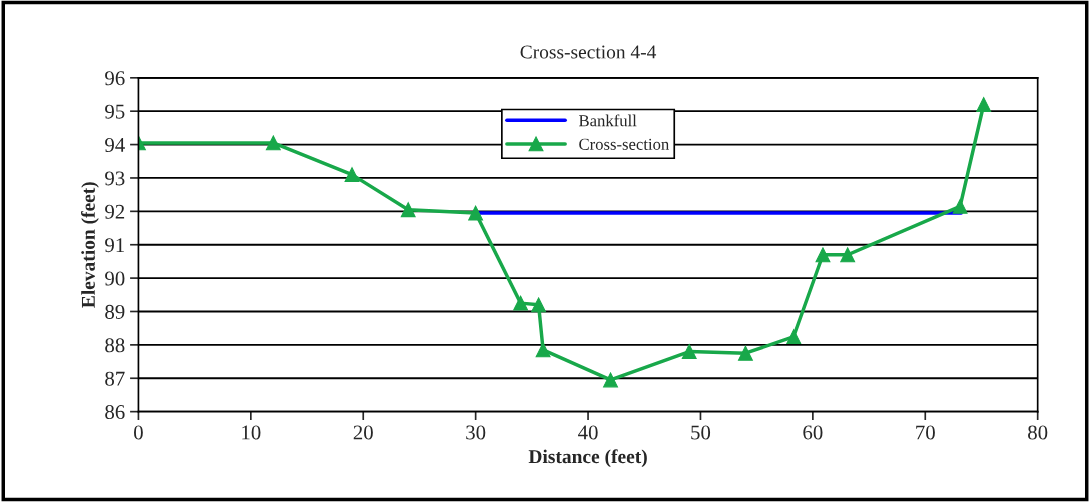 The width and height of the screenshot is (1090, 502). What do you see at coordinates (813, 432) in the screenshot?
I see `x-tick-label: 60` at bounding box center [813, 432].